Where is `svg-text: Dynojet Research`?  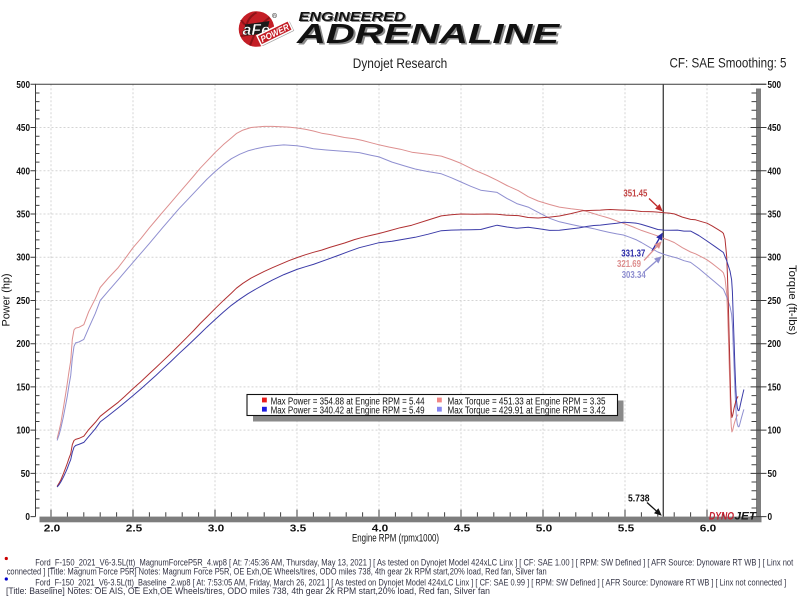
svg-text: Dynojet Research is located at coordinates (400, 63).